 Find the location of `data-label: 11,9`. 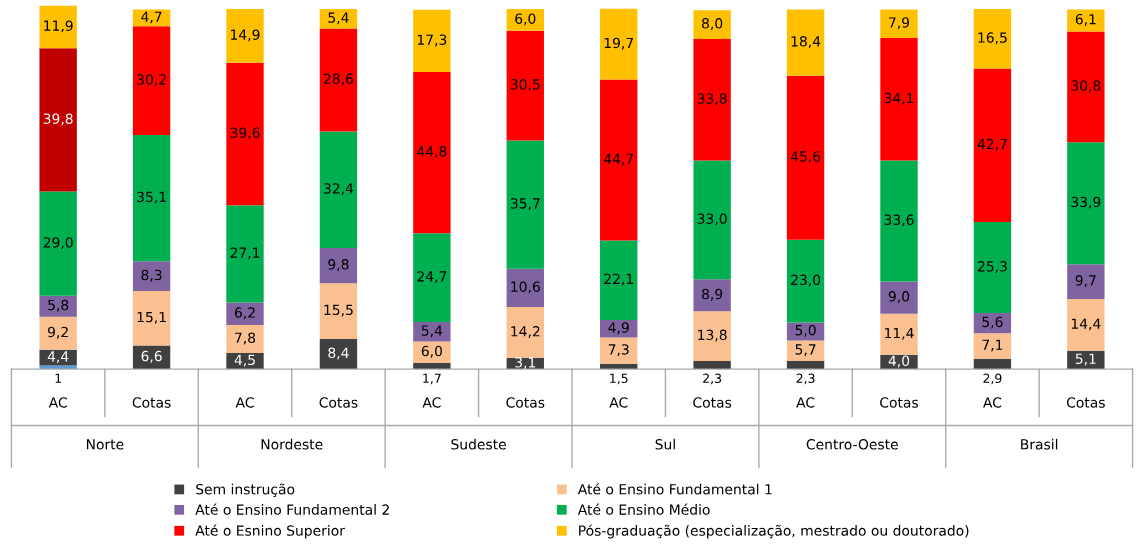

data-label: 11,9 is located at coordinates (58, 26).